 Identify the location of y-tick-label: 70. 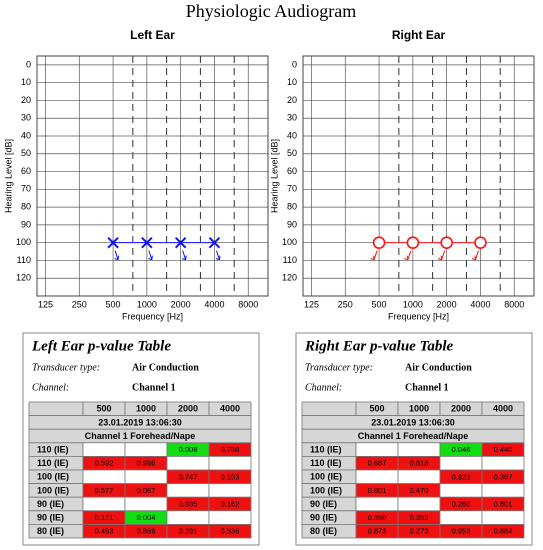
(292, 189).